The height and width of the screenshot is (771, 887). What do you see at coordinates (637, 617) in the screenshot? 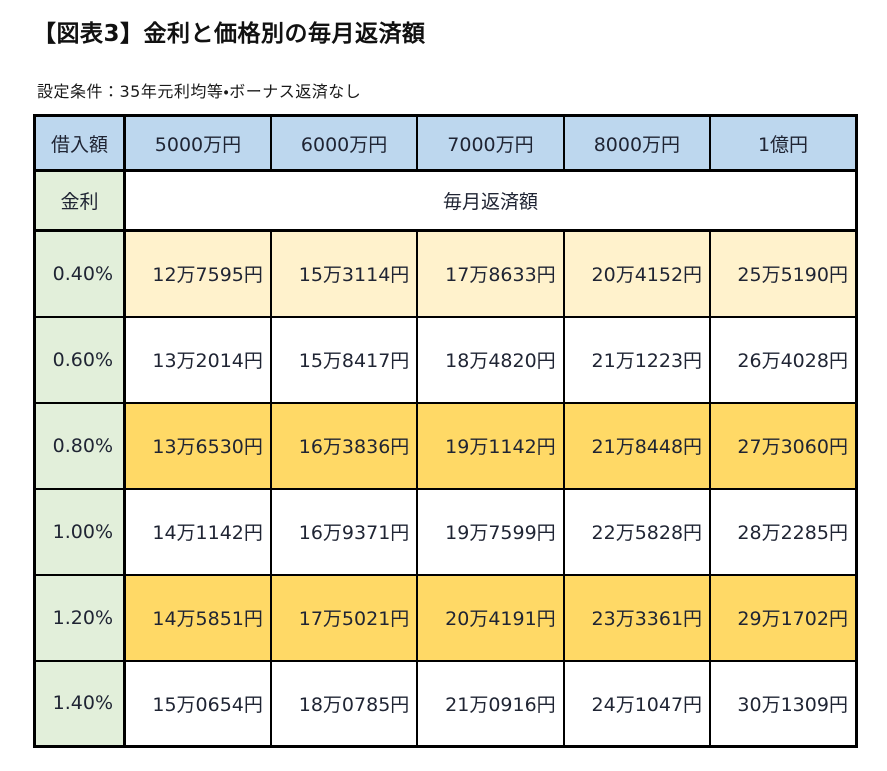
I see `value-cell: 23万3361円` at bounding box center [637, 617].